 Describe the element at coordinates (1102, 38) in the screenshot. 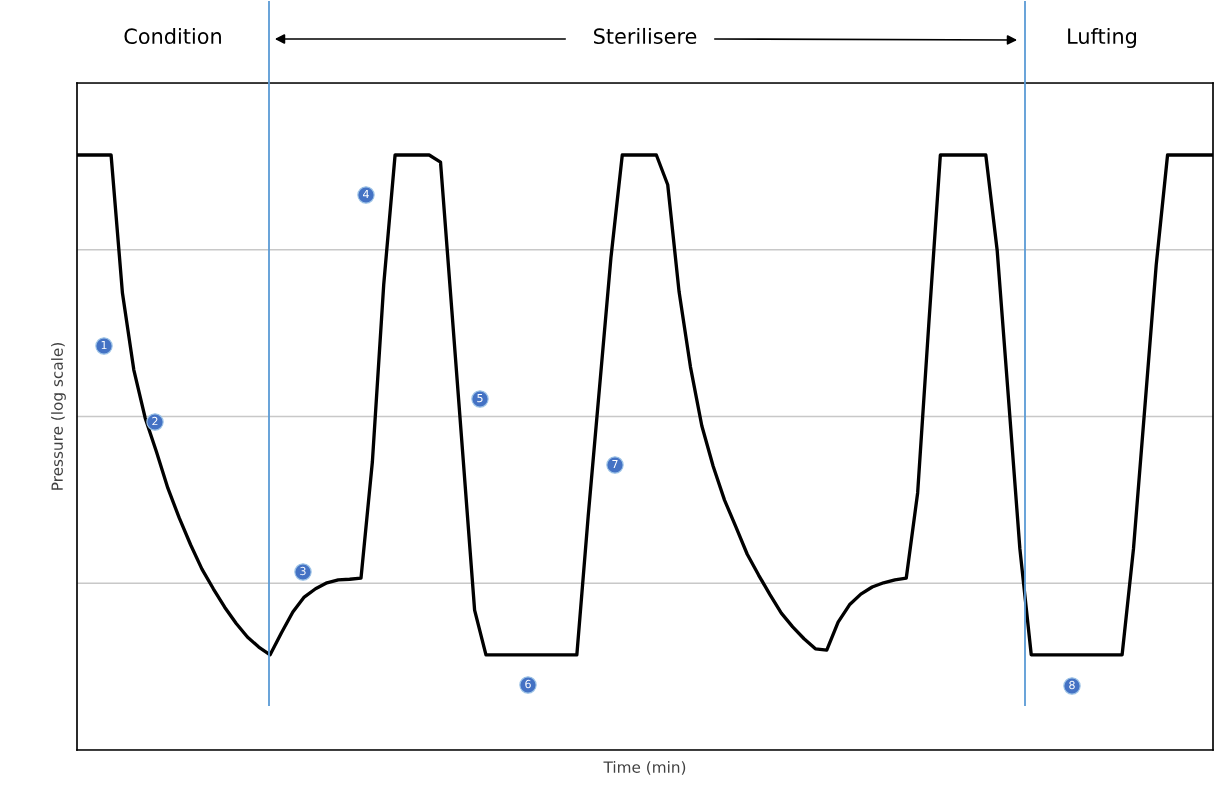

I see `text: Lufting` at that location.